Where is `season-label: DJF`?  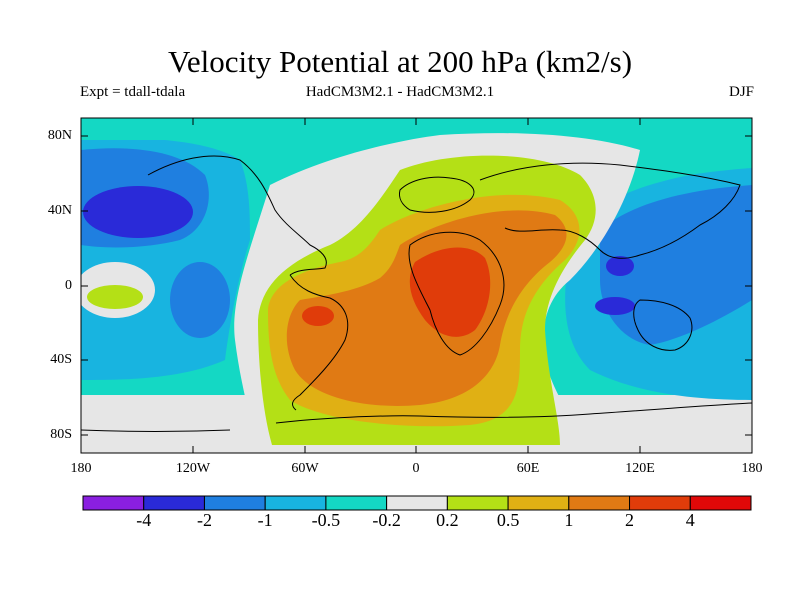
season-label: DJF is located at coordinates (741, 92).